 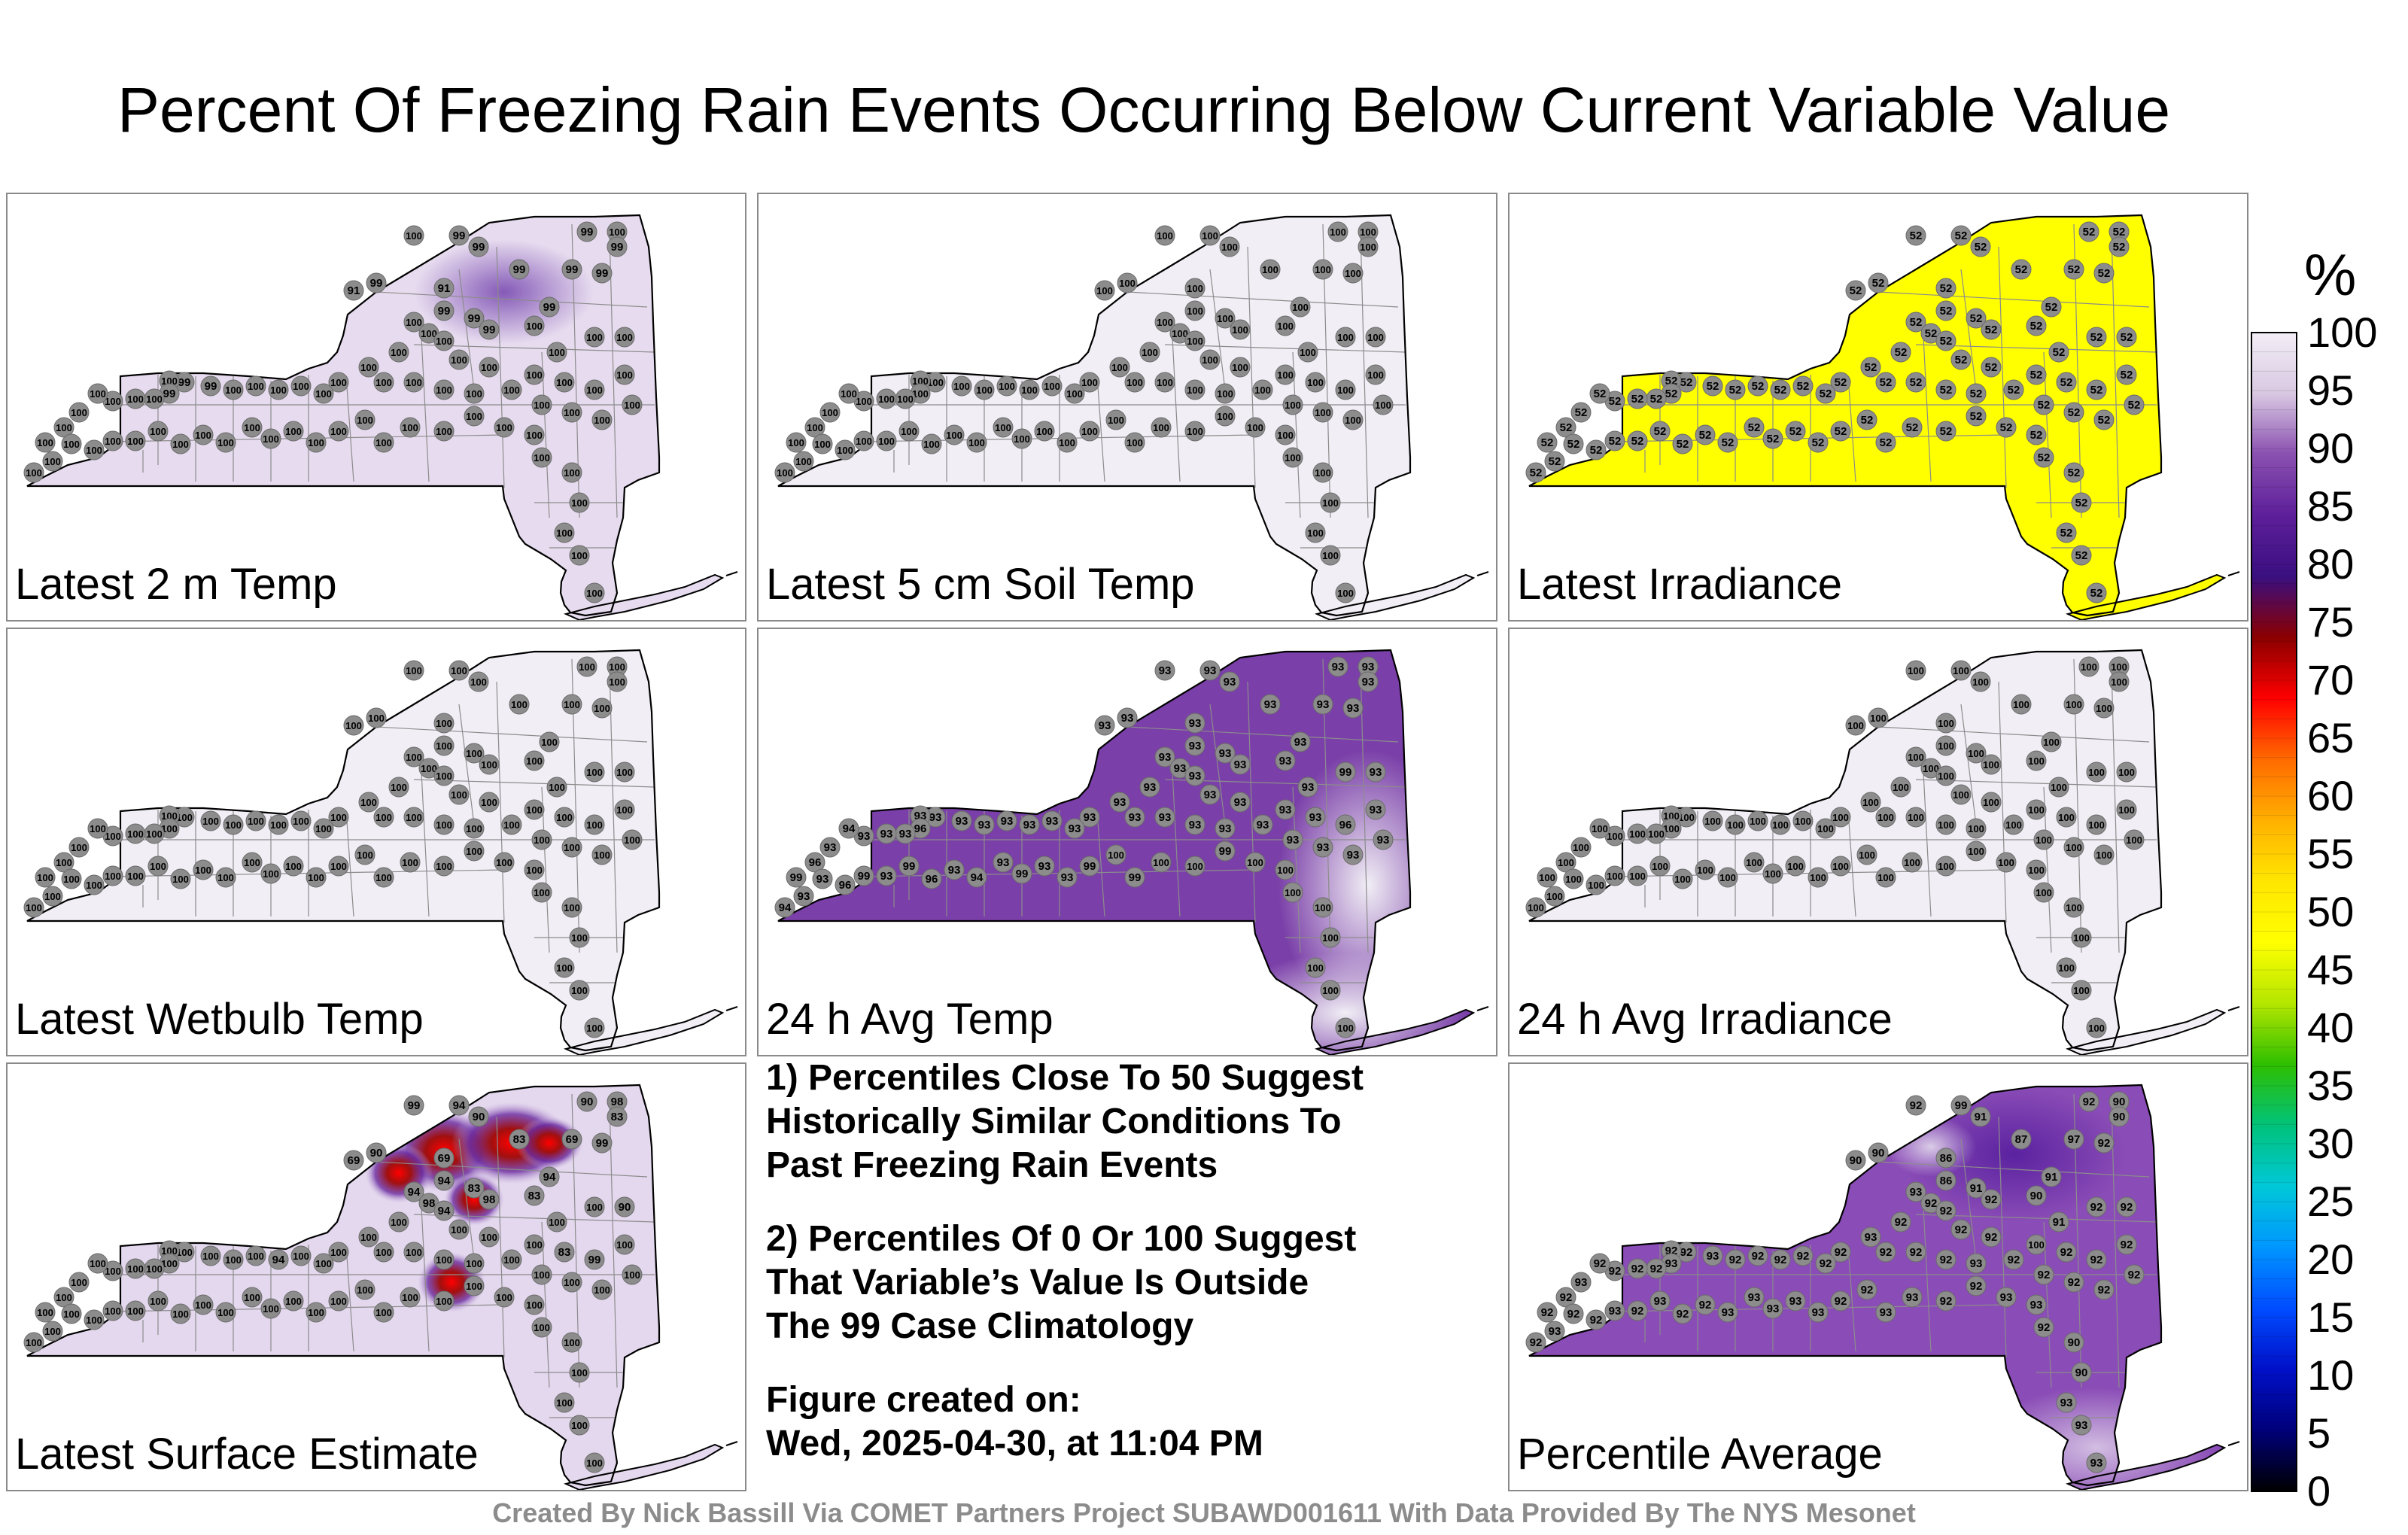 I want to click on station-value: 91, so click(x=444, y=288).